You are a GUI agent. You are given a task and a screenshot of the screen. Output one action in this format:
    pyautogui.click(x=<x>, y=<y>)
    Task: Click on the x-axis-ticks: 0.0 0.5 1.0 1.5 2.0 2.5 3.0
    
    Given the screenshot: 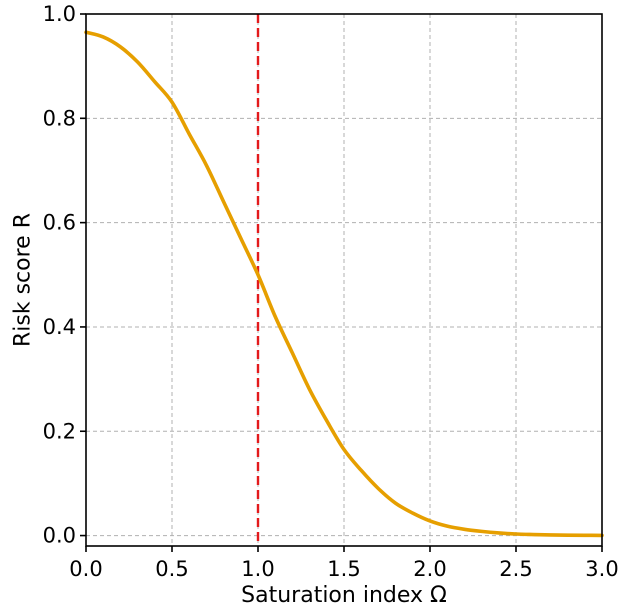 What is the action you would take?
    pyautogui.click(x=344, y=563)
    